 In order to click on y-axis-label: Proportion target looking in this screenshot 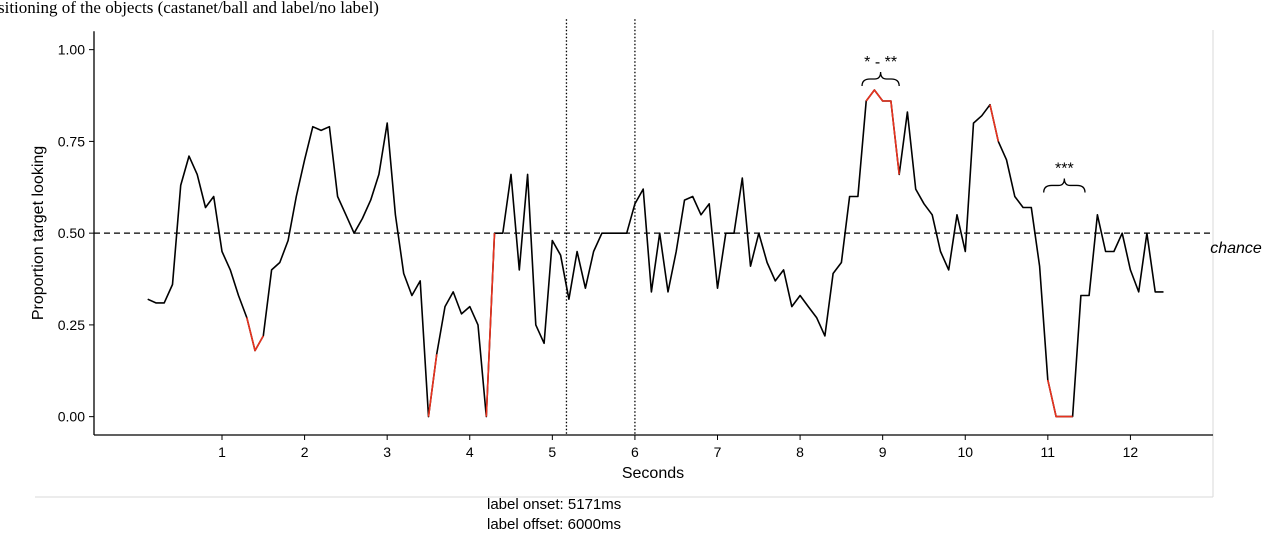, I will do `click(38, 233)`.